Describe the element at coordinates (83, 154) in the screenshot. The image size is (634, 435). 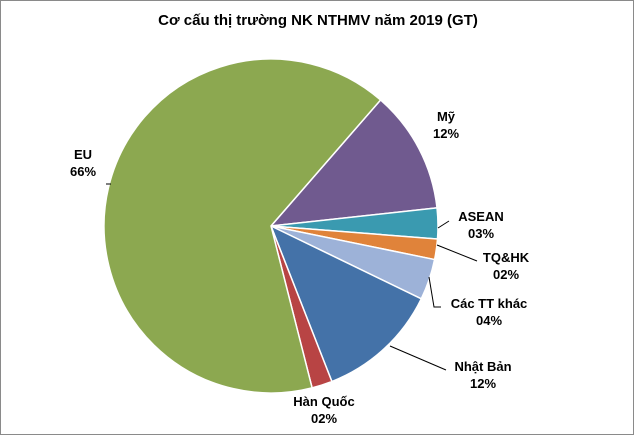
I see `slice-label: EU` at that location.